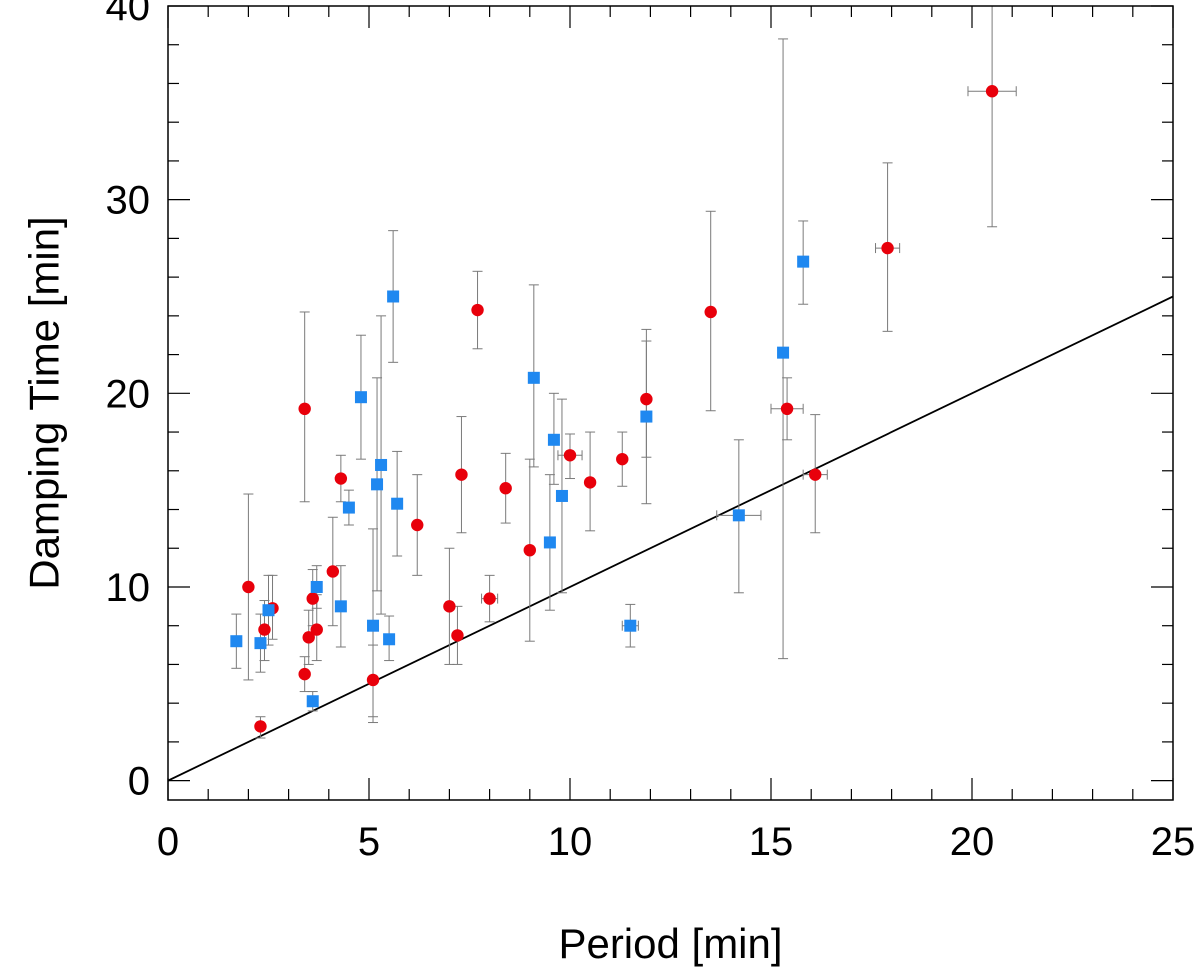  Describe the element at coordinates (128, 14) in the screenshot. I see `y-tick-label: 40` at that location.